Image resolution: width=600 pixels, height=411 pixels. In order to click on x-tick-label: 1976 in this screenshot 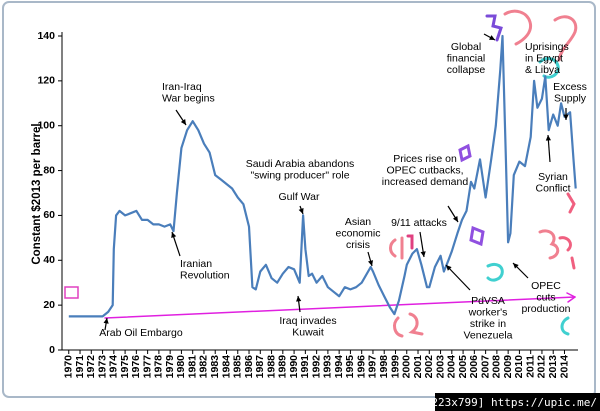, I will do `click(136, 367)`.